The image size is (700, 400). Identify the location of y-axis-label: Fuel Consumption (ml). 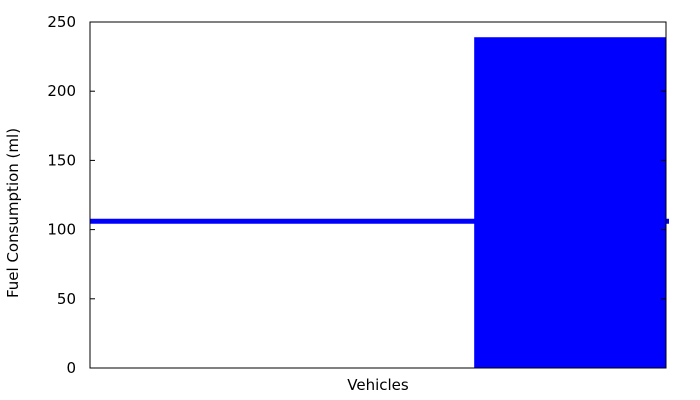
(13, 213).